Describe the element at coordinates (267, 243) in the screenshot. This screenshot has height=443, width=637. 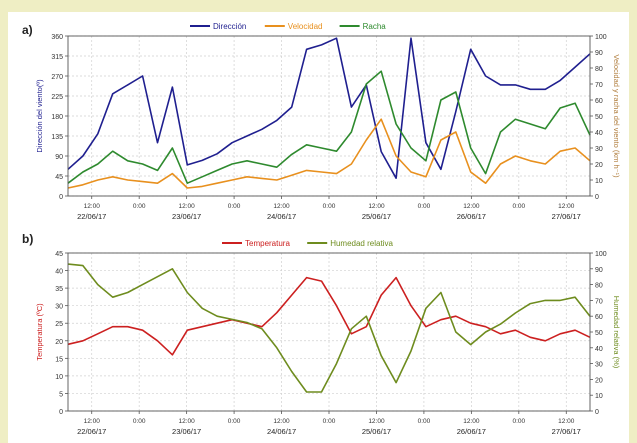
I see `legend-label: Temperatura` at that location.